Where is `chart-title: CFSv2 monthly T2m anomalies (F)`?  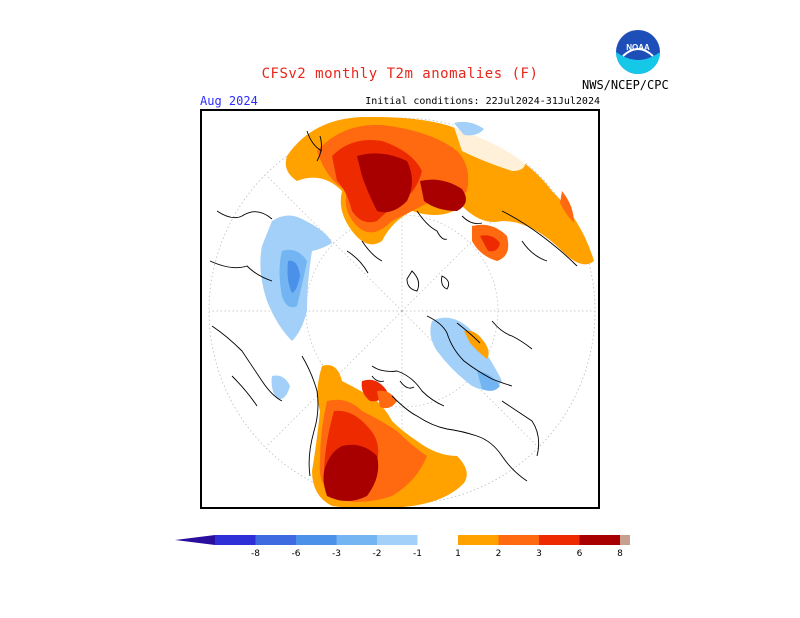 chart-title: CFSv2 monthly T2m anomalies (F) is located at coordinates (400, 74).